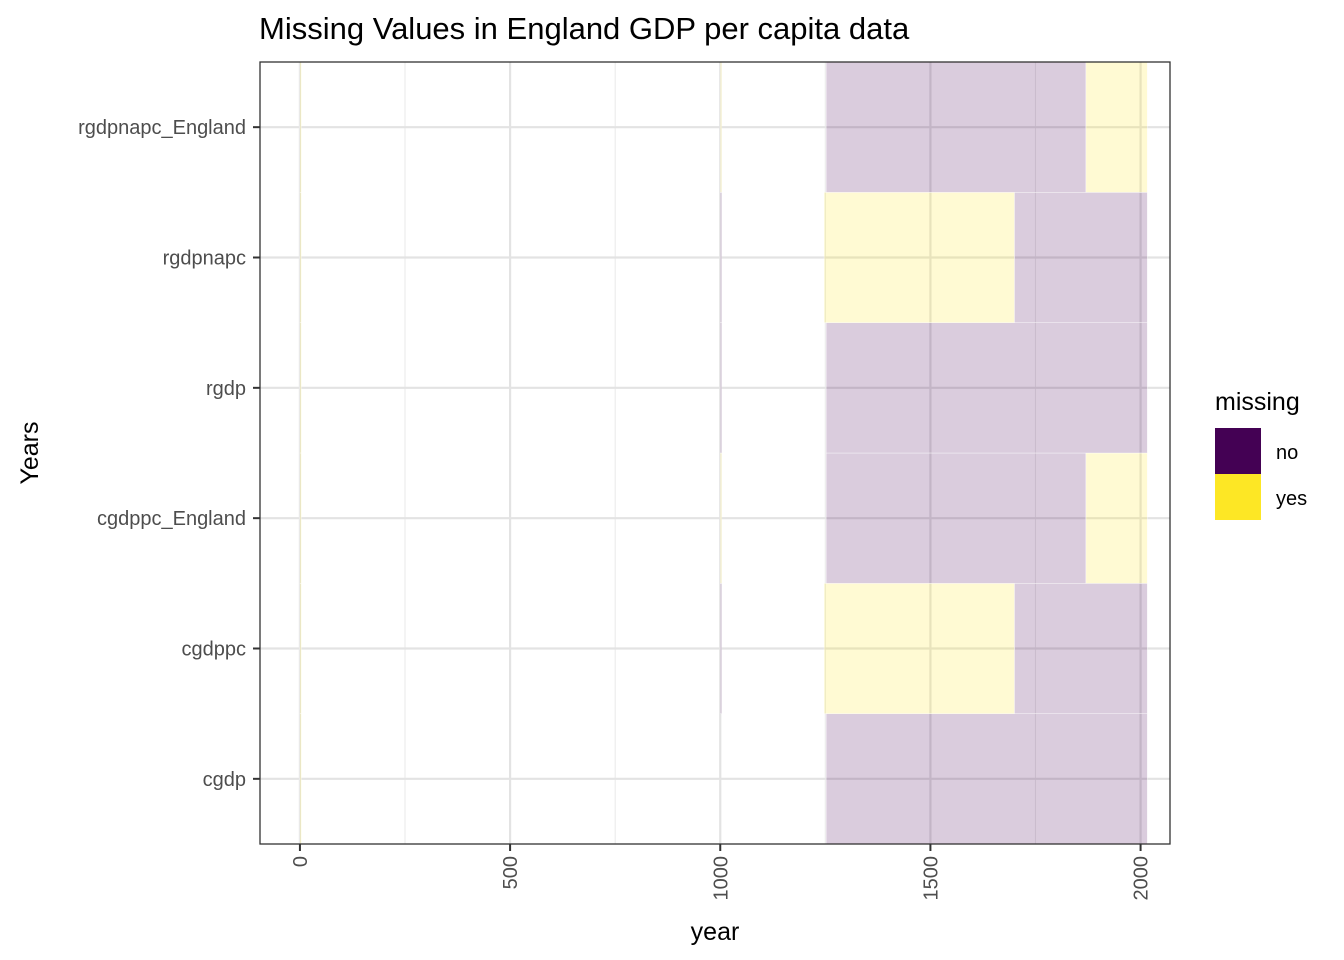  I want to click on legend-label-no: no, so click(1287, 453).